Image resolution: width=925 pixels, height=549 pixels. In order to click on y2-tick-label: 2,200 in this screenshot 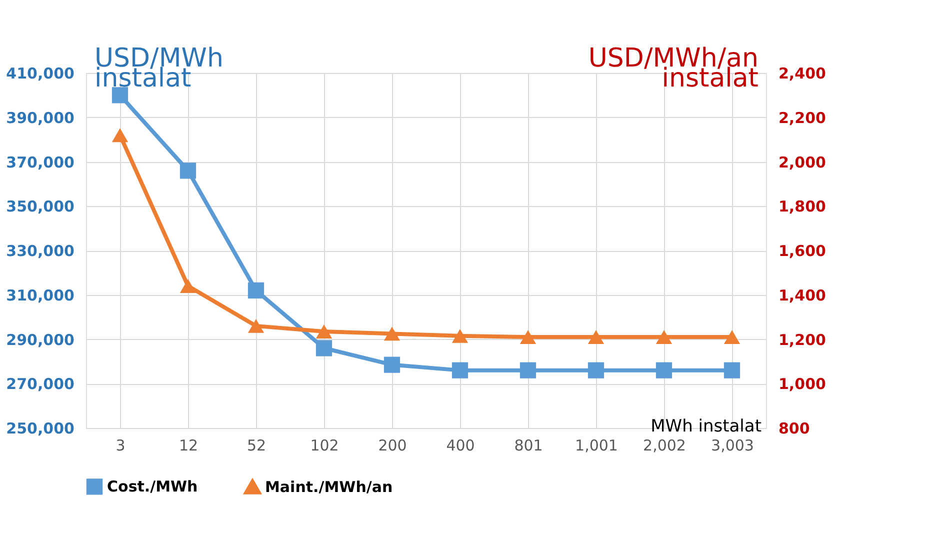, I will do `click(802, 117)`.